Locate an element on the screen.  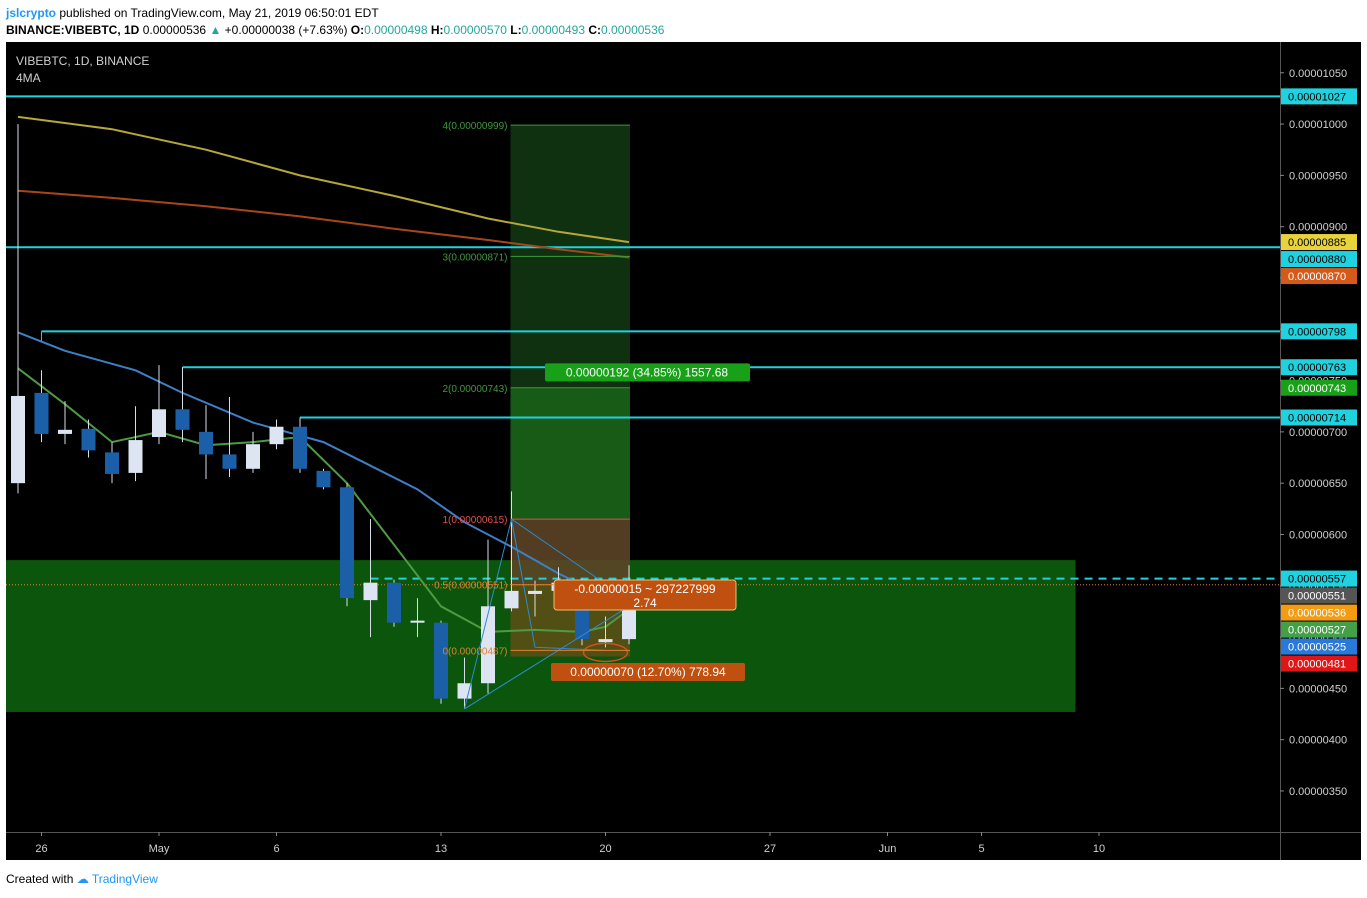
price-label: 0.00000880 is located at coordinates (1317, 260).